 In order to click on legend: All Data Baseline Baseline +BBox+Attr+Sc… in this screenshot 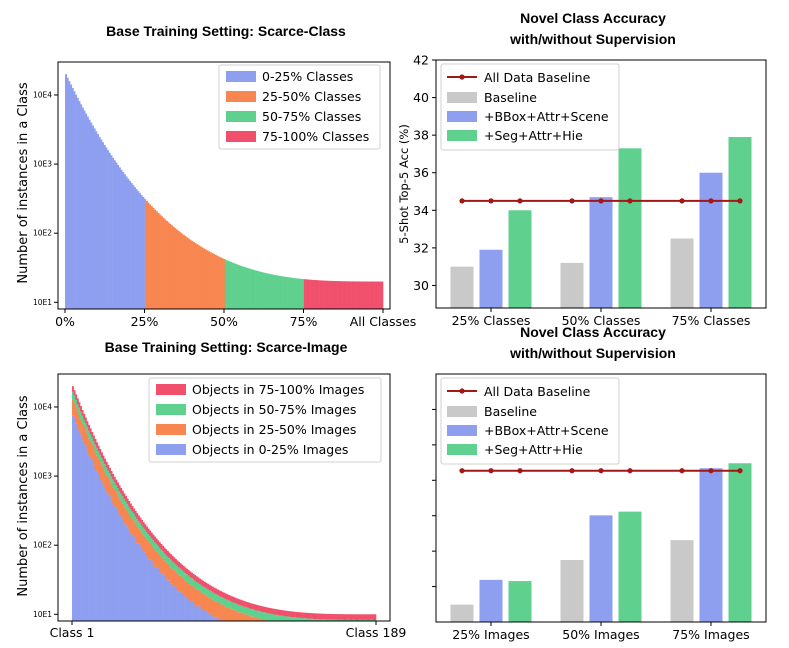, I will do `click(530, 421)`.